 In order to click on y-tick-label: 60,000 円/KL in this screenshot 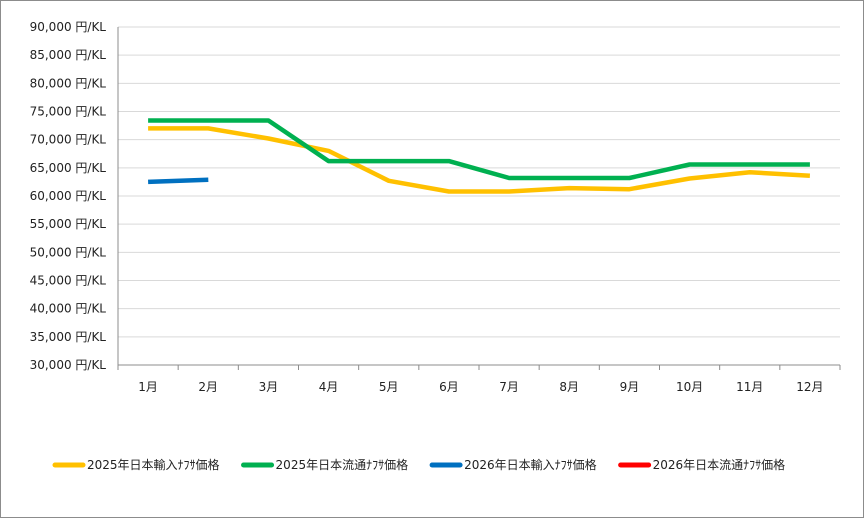, I will do `click(68, 196)`.